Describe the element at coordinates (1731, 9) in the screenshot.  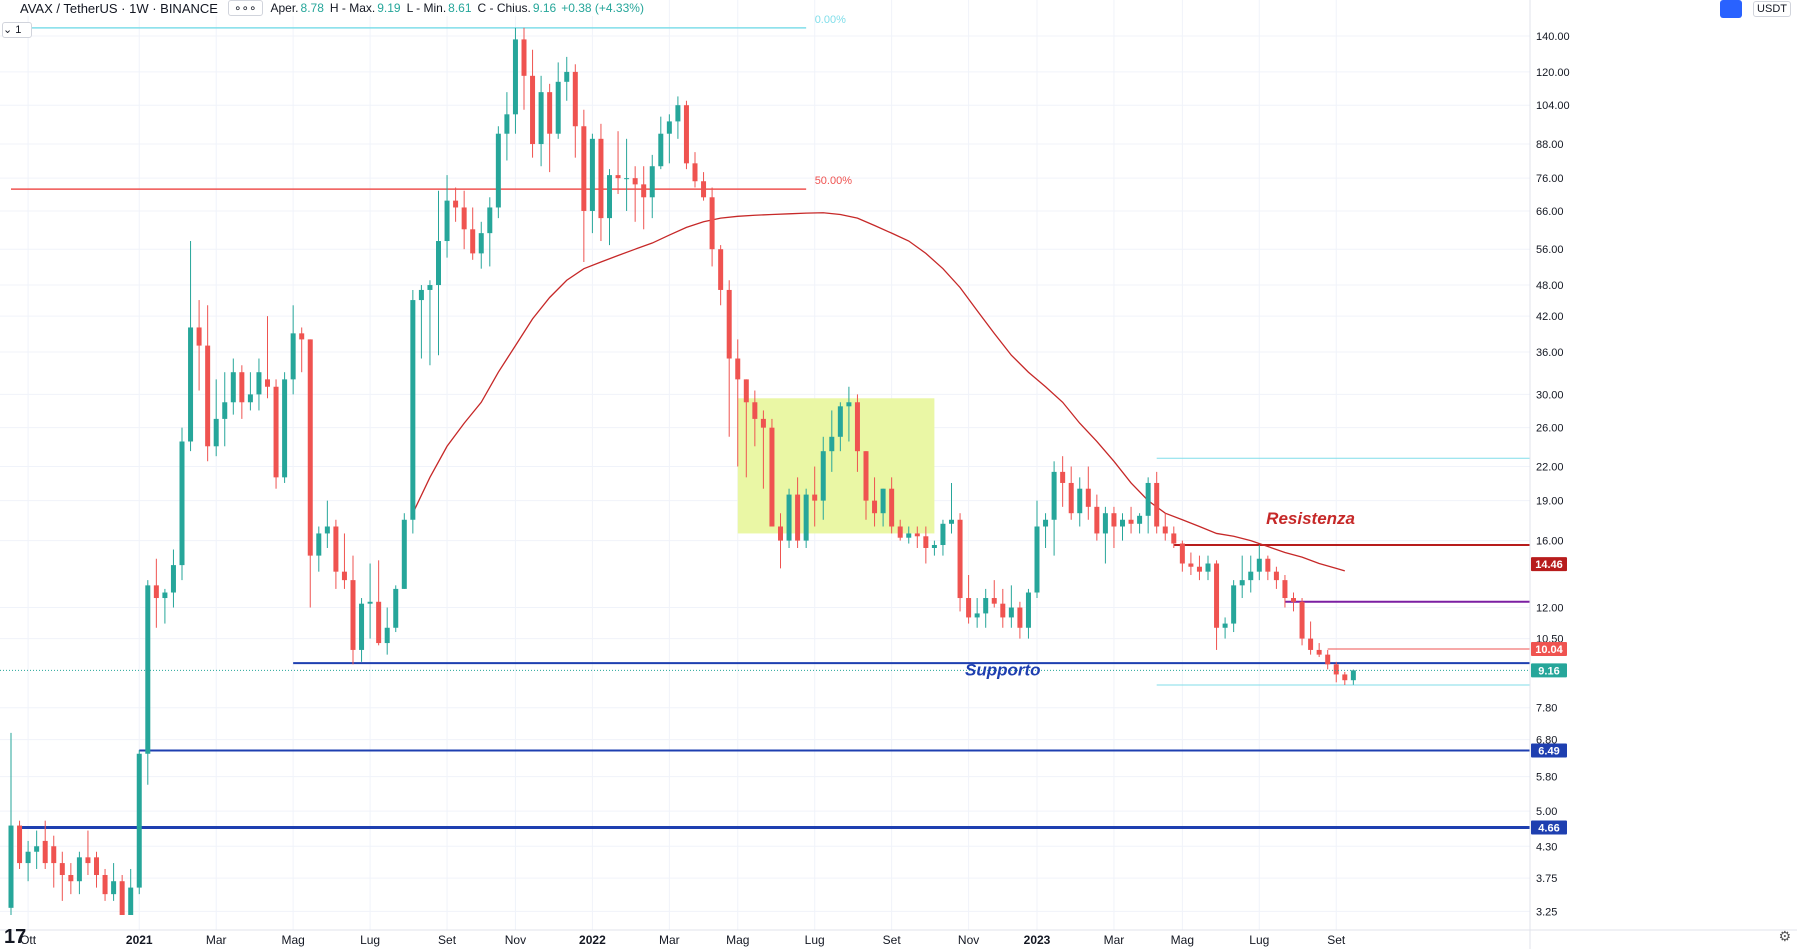
I see `chart-mode-button` at that location.